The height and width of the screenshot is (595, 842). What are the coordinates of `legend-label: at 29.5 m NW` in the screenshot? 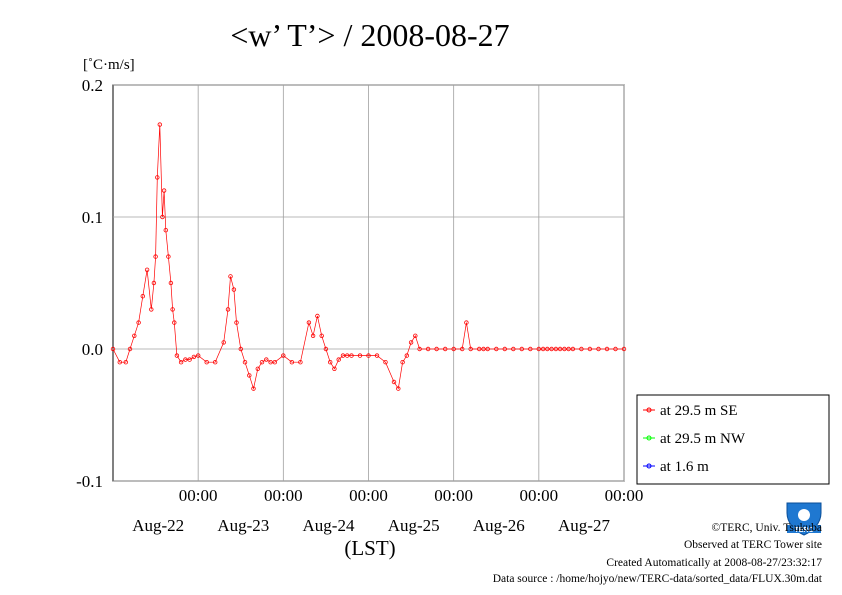 It's located at (703, 439).